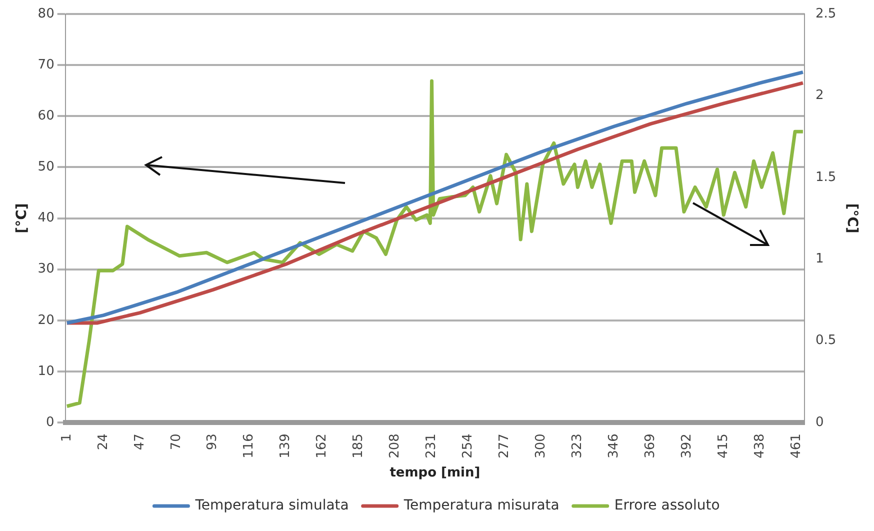 Image resolution: width=874 pixels, height=531 pixels. What do you see at coordinates (50, 422) in the screenshot?
I see `y-tick-label: 0` at bounding box center [50, 422].